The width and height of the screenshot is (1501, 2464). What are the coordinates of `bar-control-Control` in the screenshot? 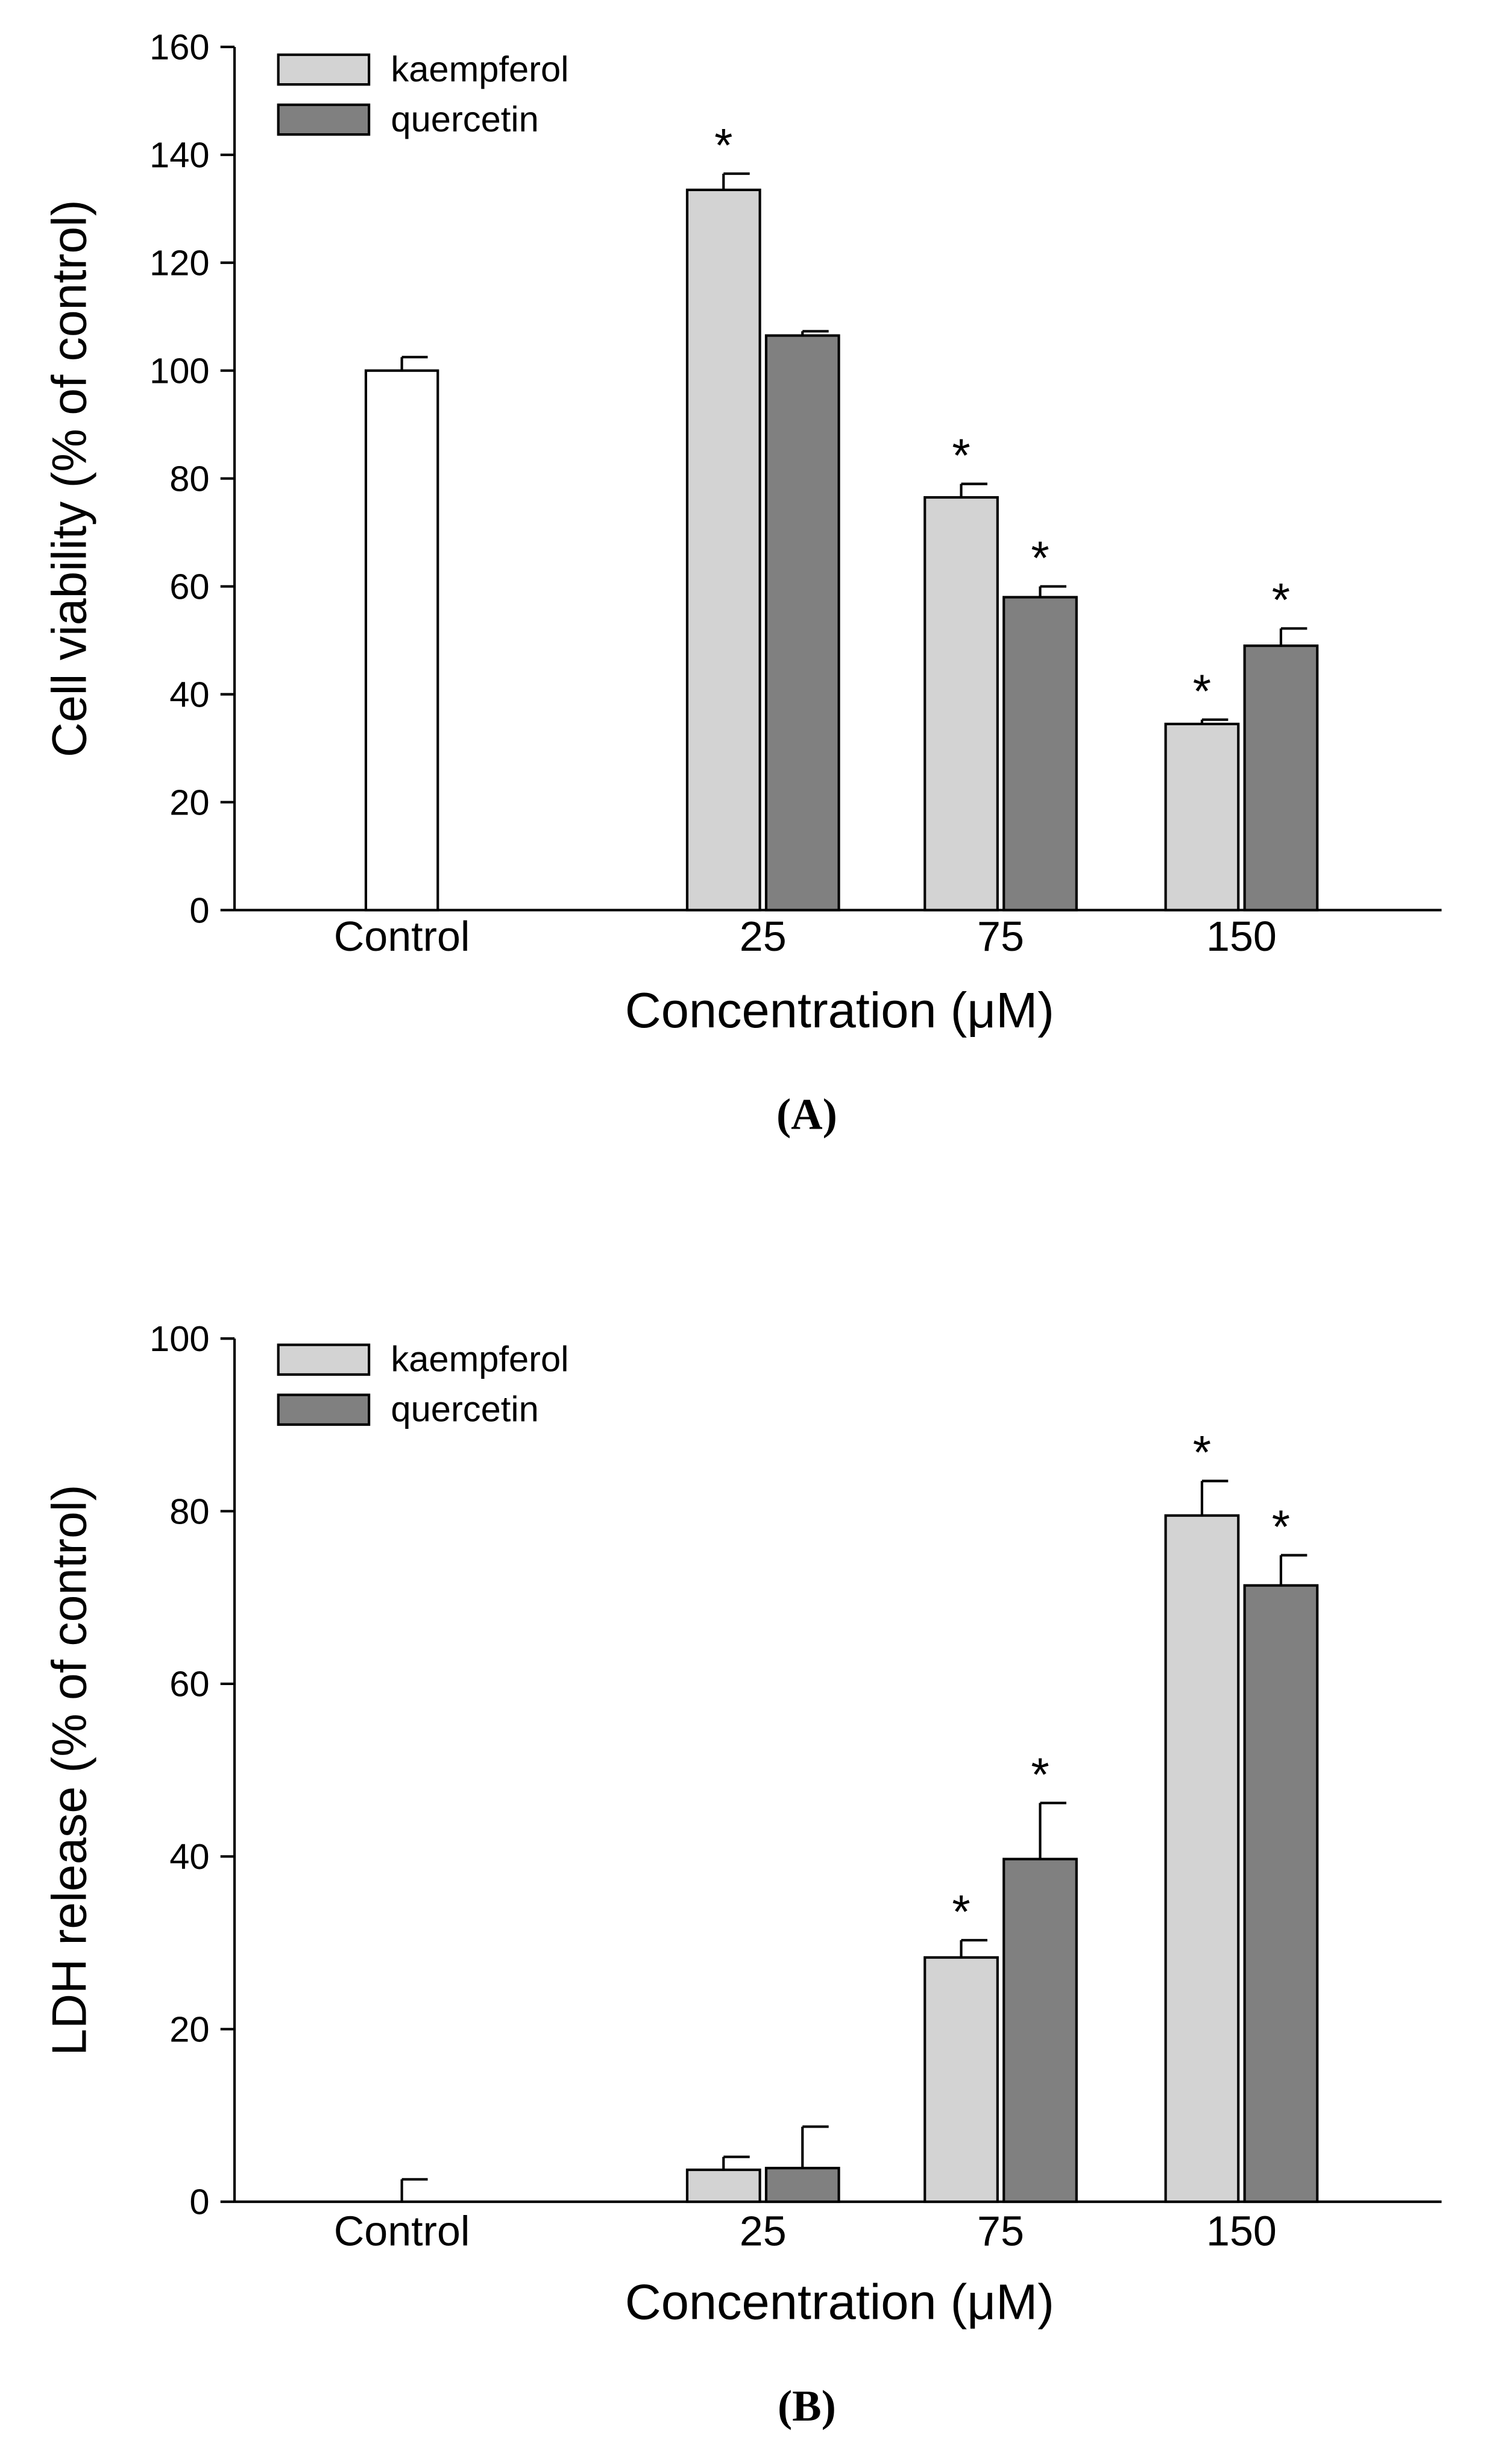 It's located at (401, 640).